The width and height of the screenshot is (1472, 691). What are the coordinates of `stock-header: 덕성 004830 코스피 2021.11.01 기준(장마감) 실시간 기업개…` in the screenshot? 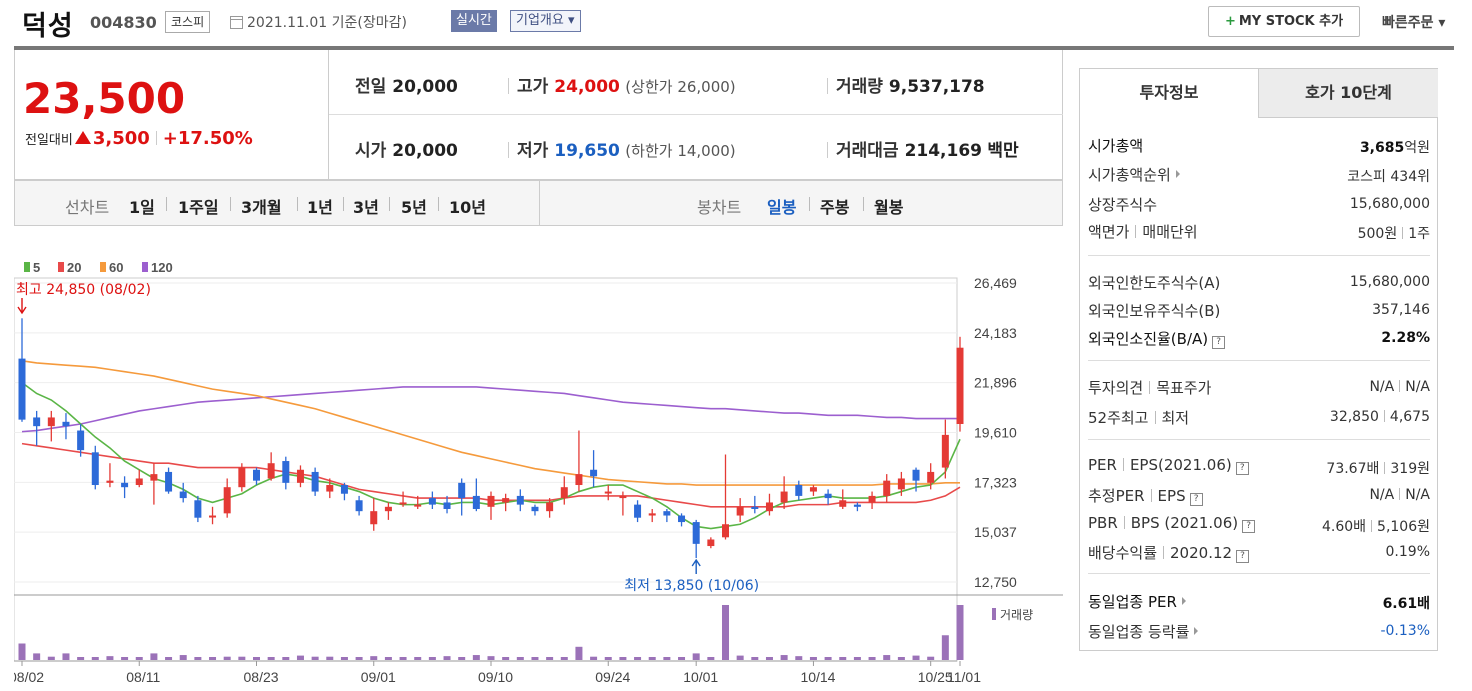 It's located at (736, 23).